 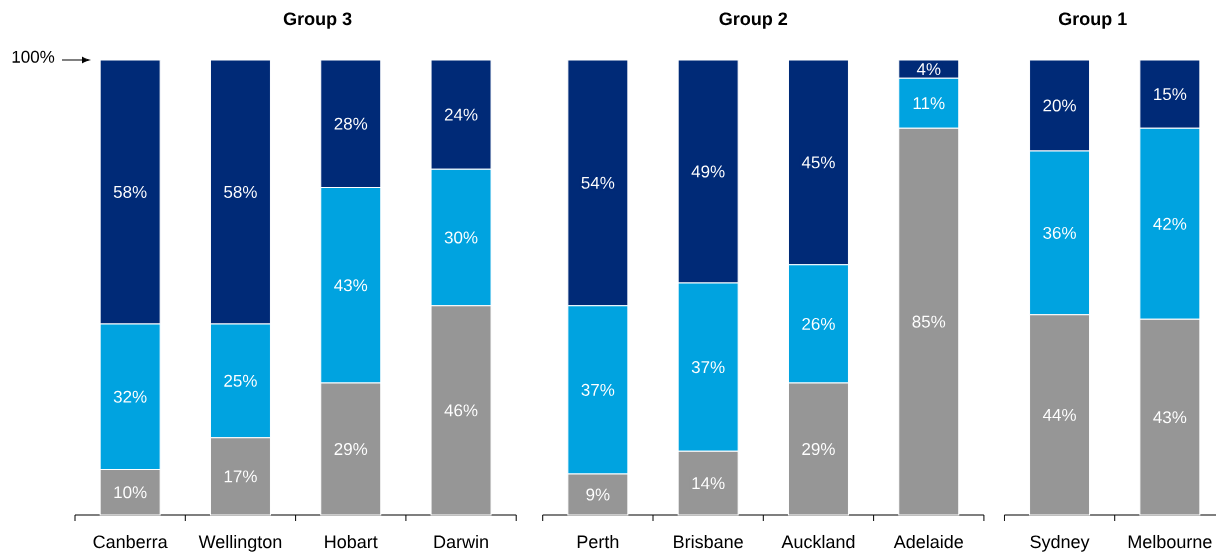 I want to click on data-label: 28%, so click(x=351, y=123).